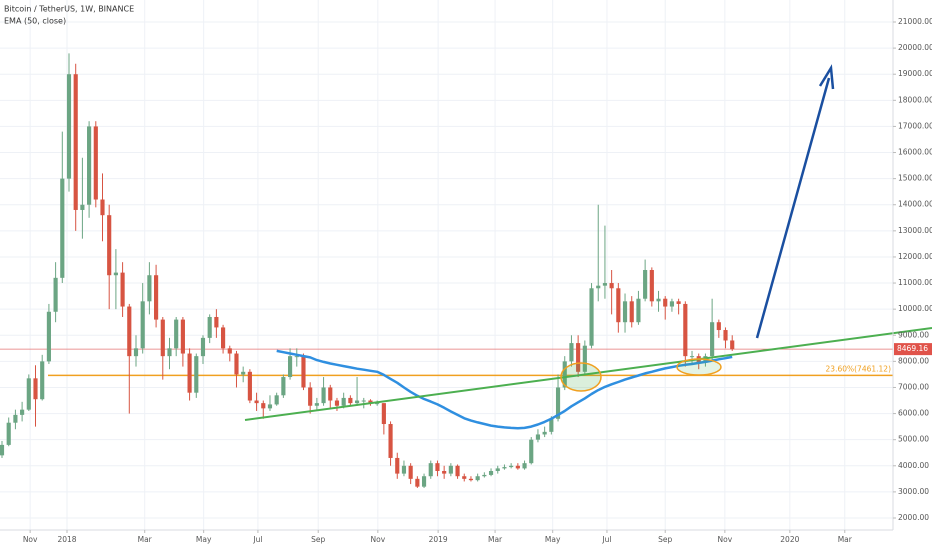 This screenshot has height=550, width=932. What do you see at coordinates (915, 99) in the screenshot?
I see `y-tick-label: 18000.00` at bounding box center [915, 99].